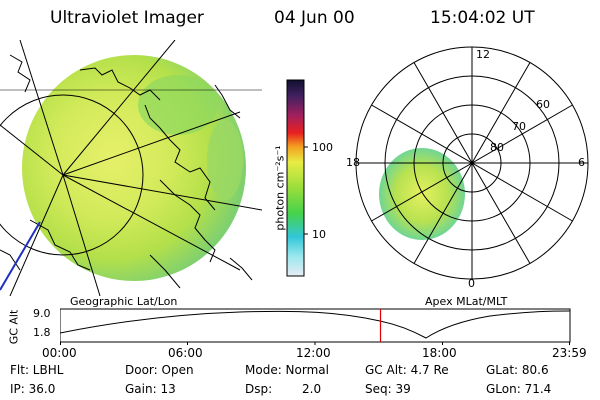  What do you see at coordinates (159, 370) in the screenshot?
I see `door-info: Door: Open` at bounding box center [159, 370].